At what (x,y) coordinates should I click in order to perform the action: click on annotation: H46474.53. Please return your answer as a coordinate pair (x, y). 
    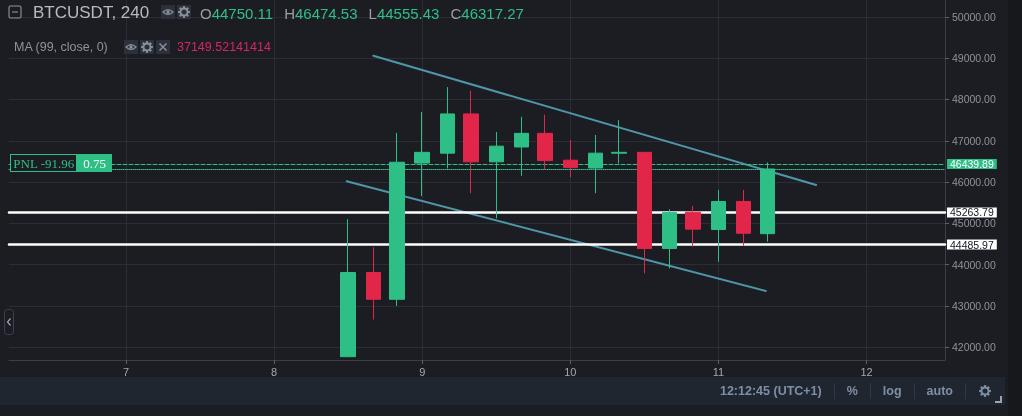
    Looking at the image, I should click on (321, 13).